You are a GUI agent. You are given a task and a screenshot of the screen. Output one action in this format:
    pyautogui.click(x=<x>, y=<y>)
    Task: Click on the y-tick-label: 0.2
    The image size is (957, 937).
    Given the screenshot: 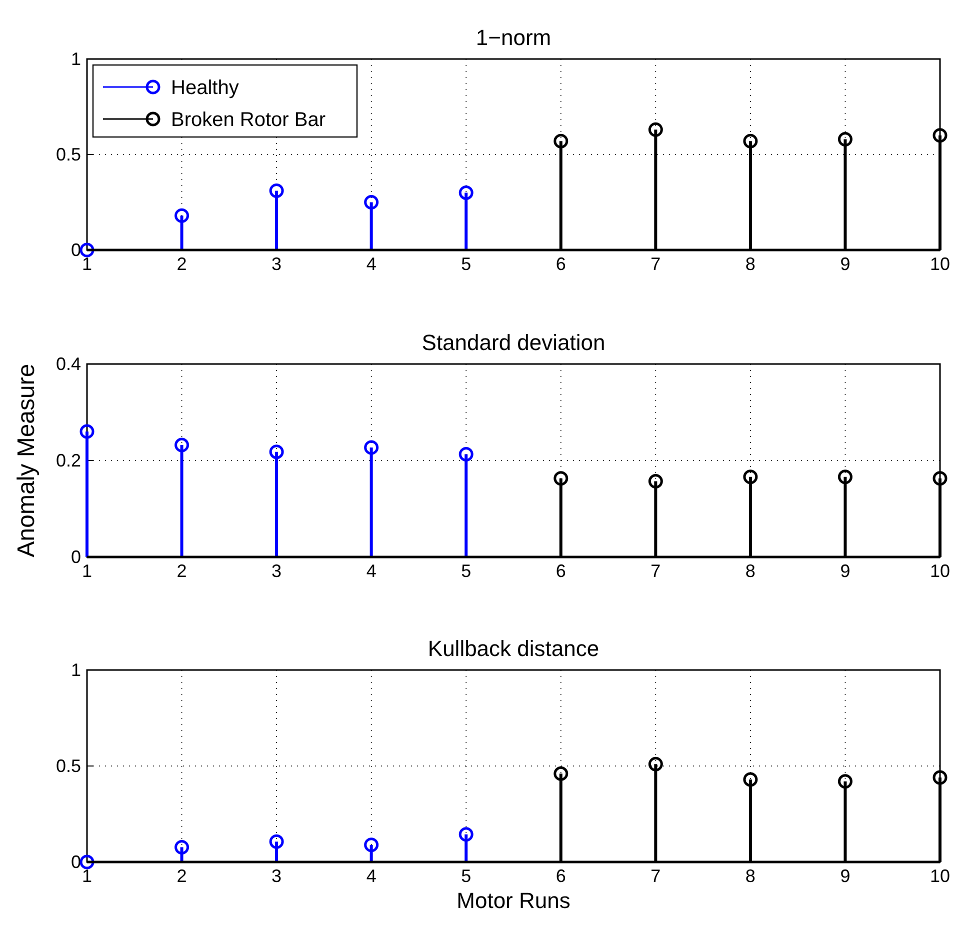 What is the action you would take?
    pyautogui.click(x=68, y=460)
    